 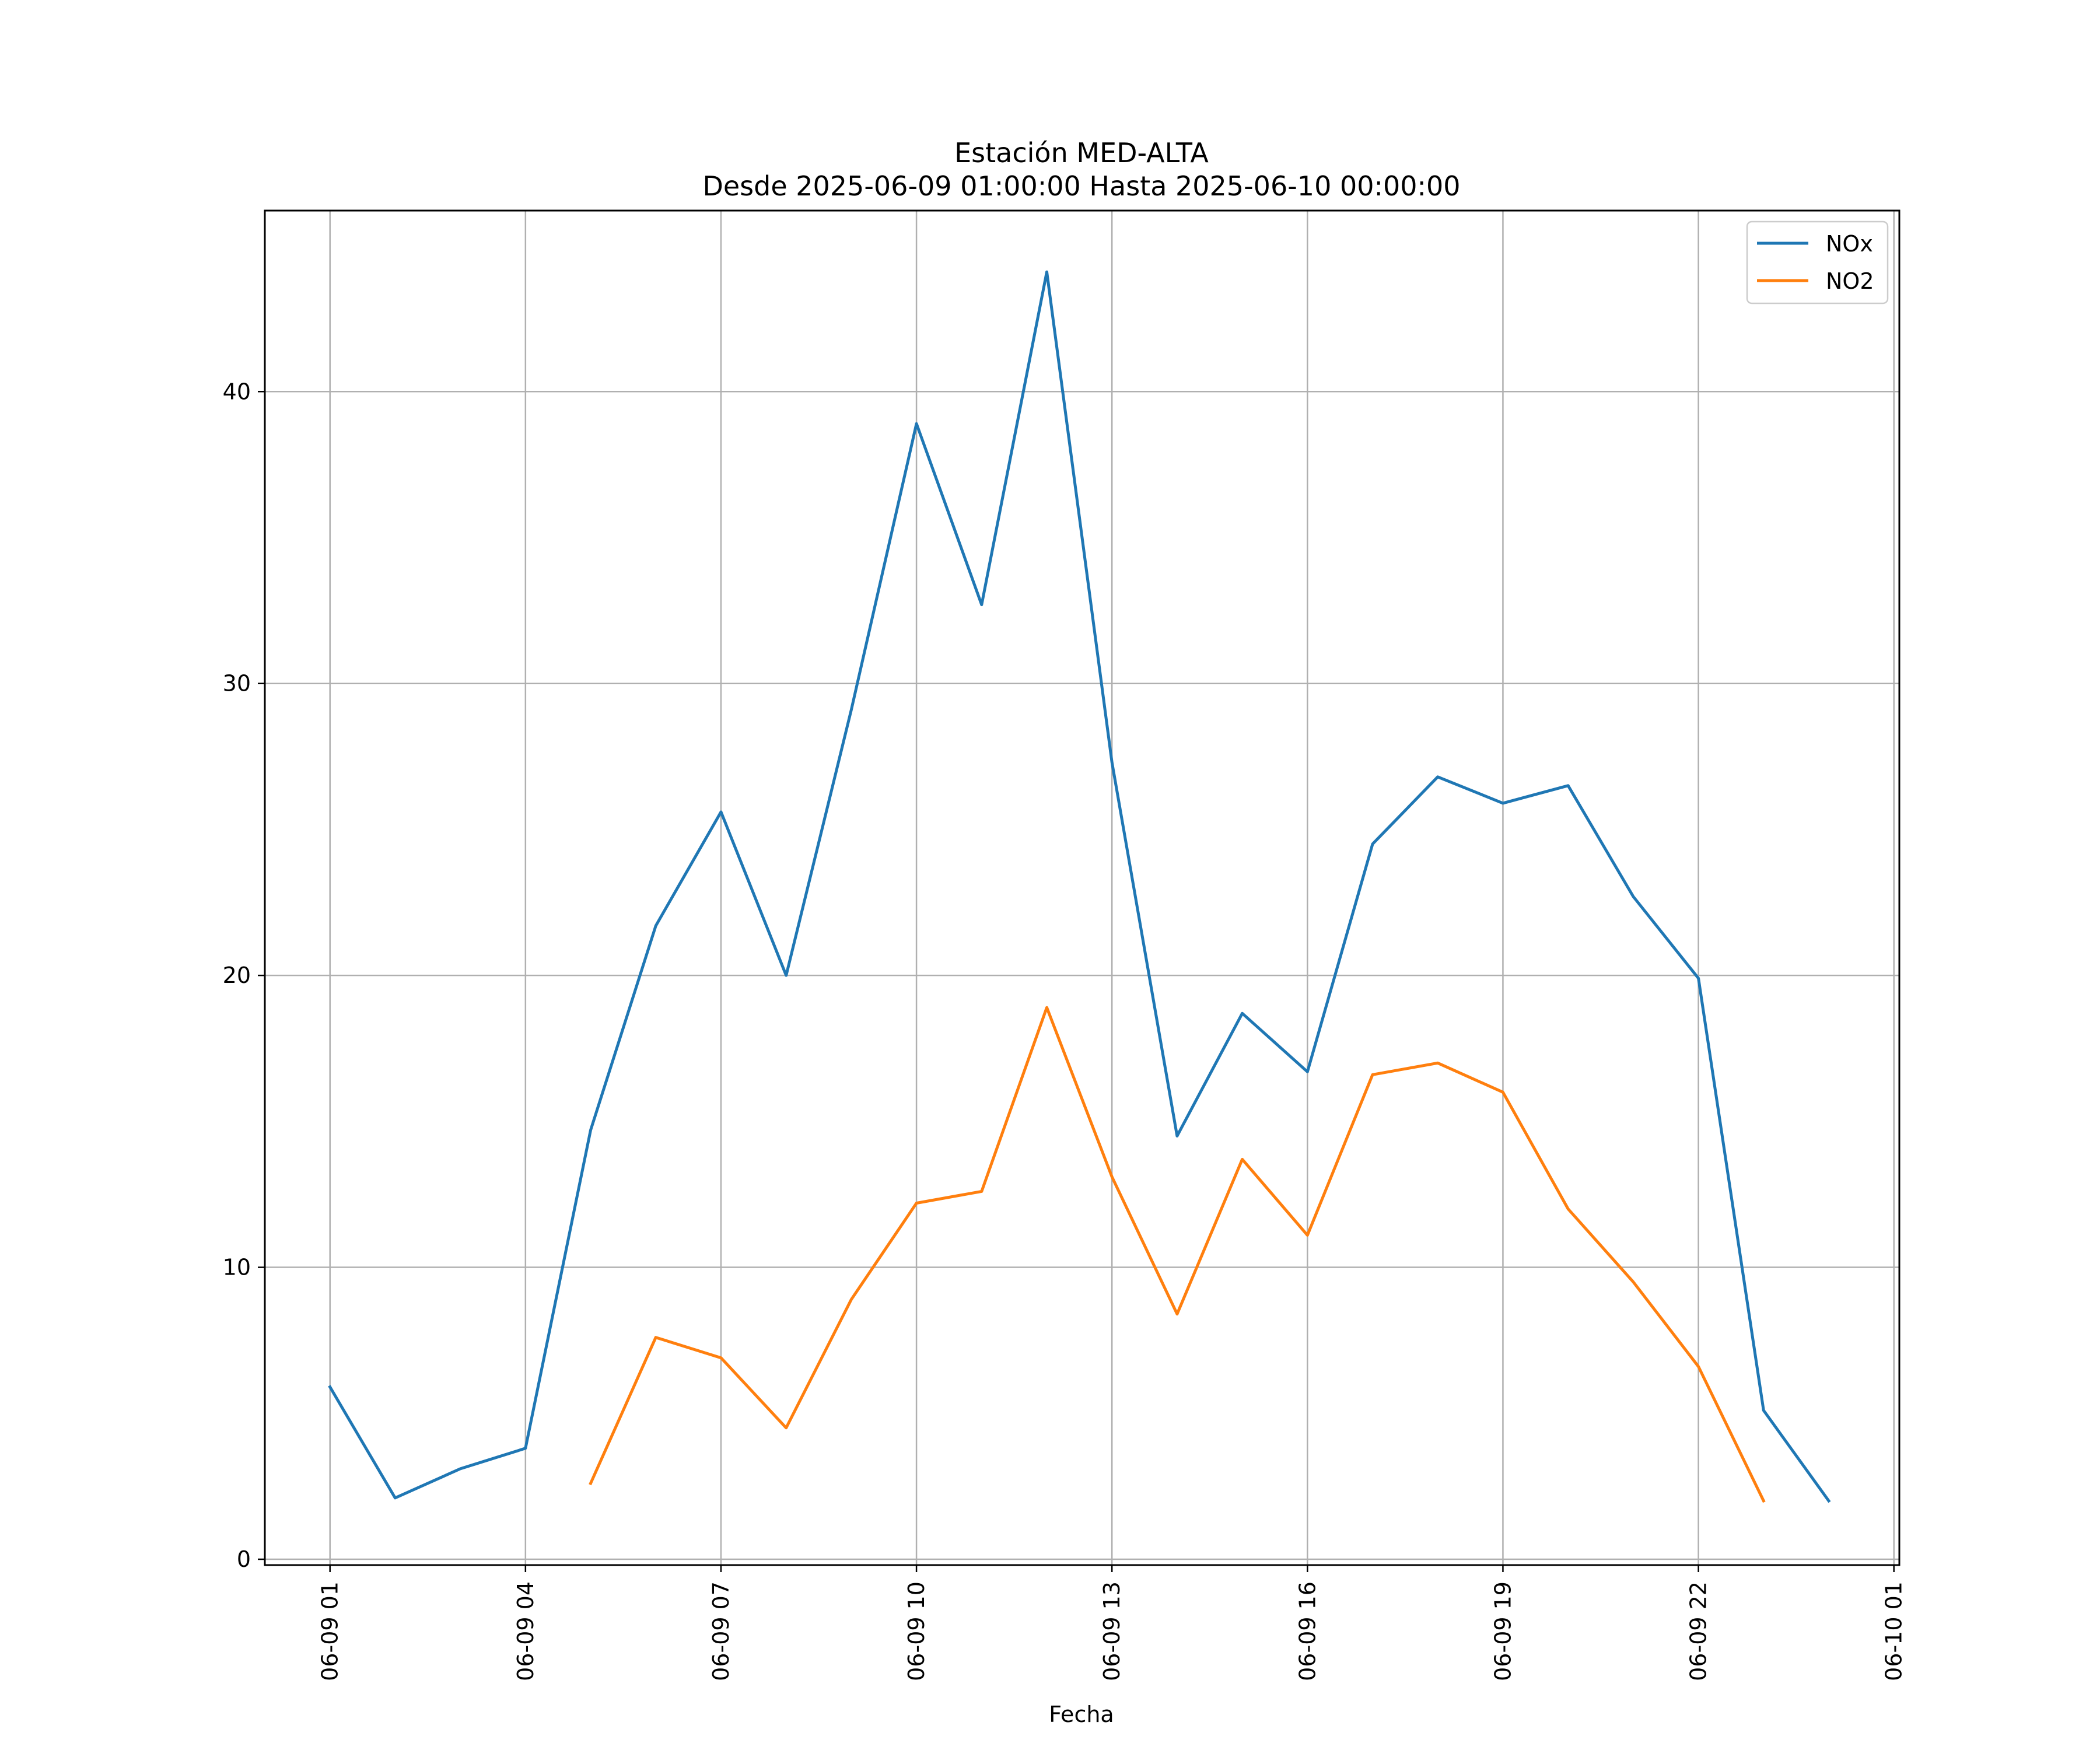 What do you see at coordinates (1699, 1631) in the screenshot?
I see `x-tick-label: 06-09 22` at bounding box center [1699, 1631].